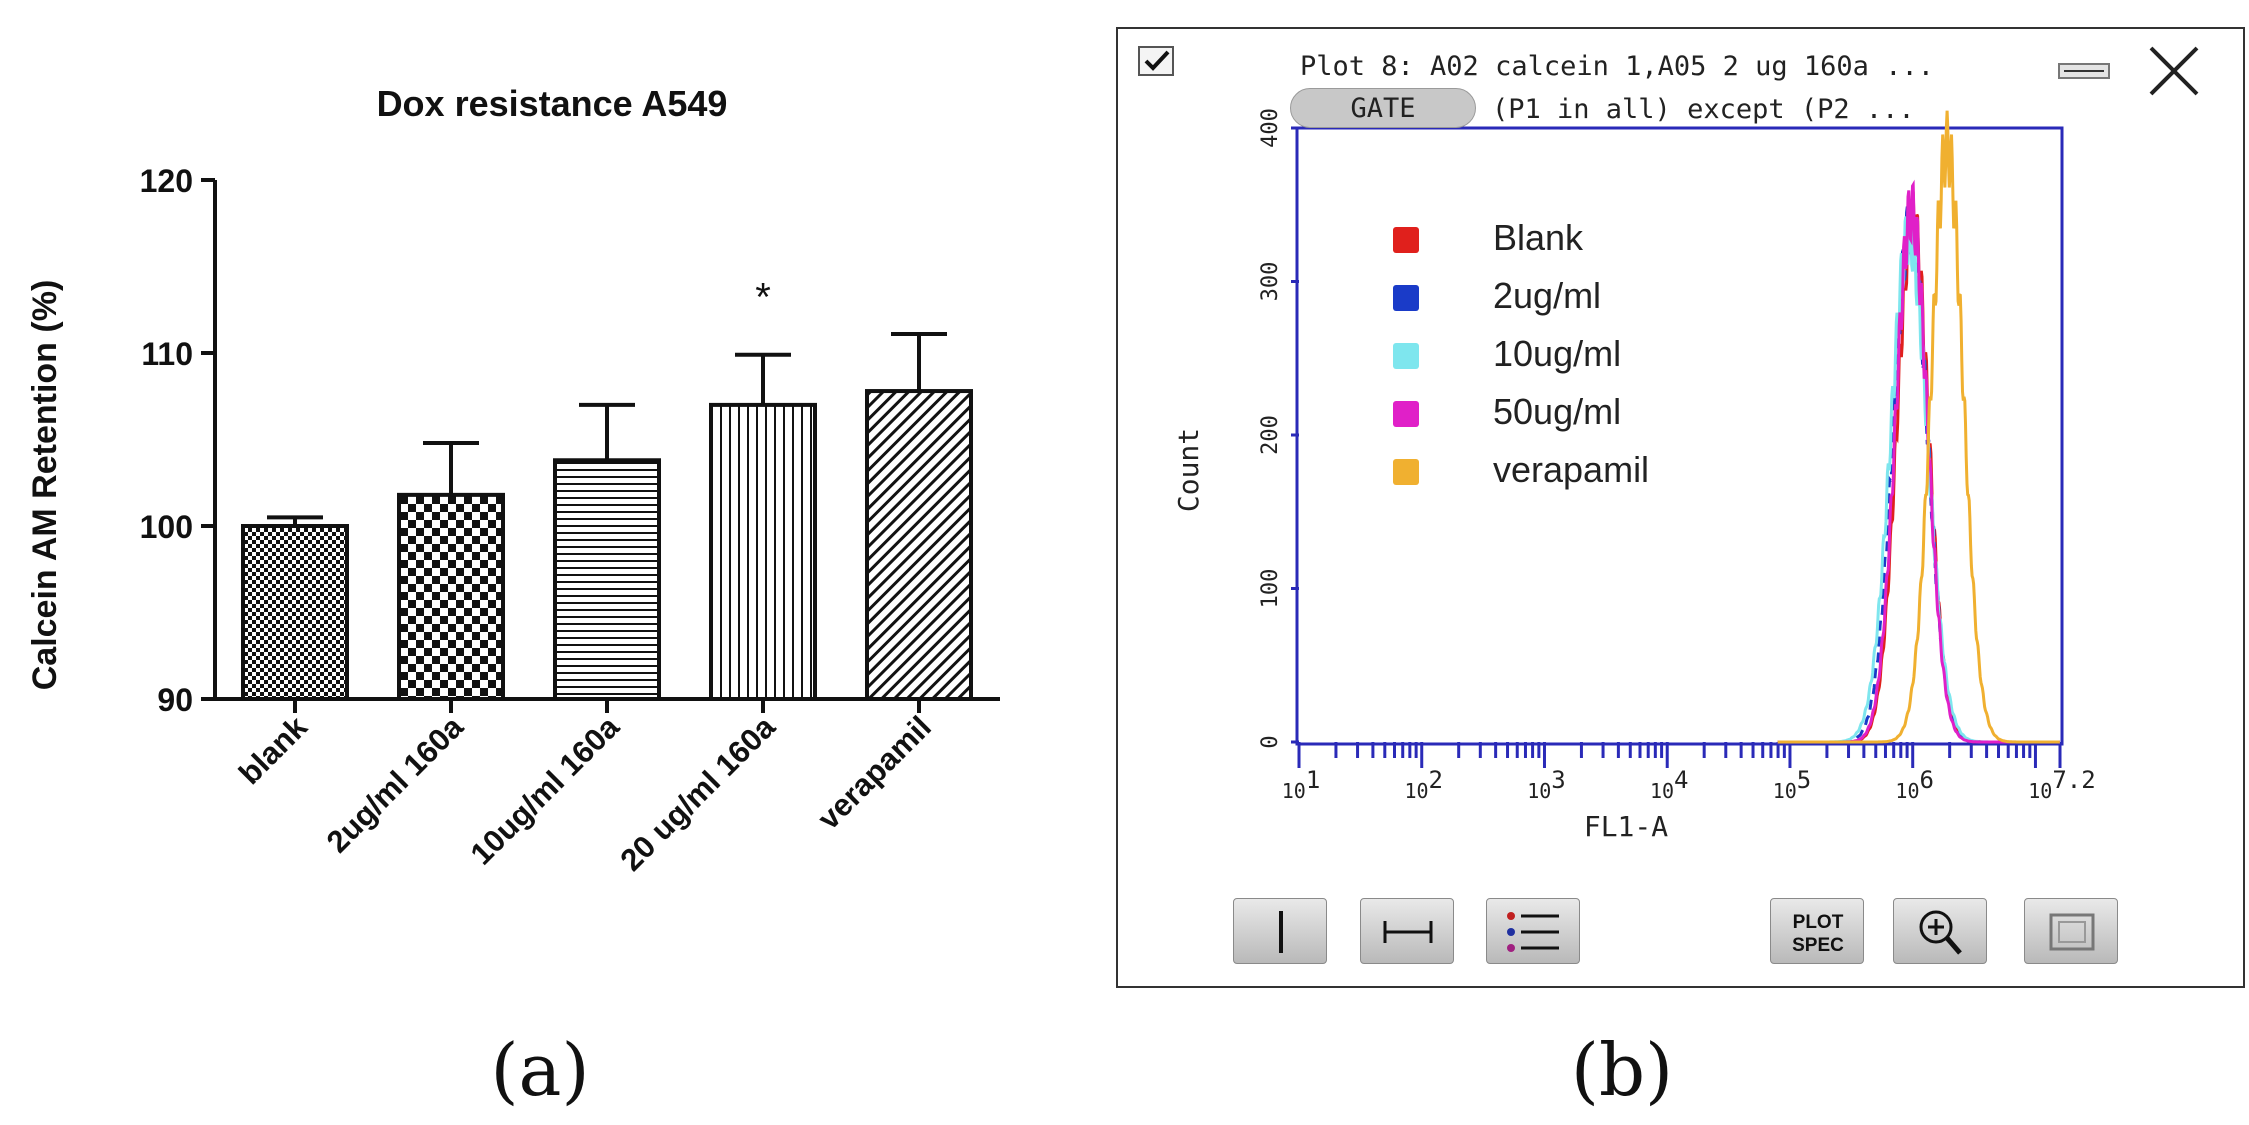  Describe the element at coordinates (2084, 69) in the screenshot. I see `minimize-button` at that location.